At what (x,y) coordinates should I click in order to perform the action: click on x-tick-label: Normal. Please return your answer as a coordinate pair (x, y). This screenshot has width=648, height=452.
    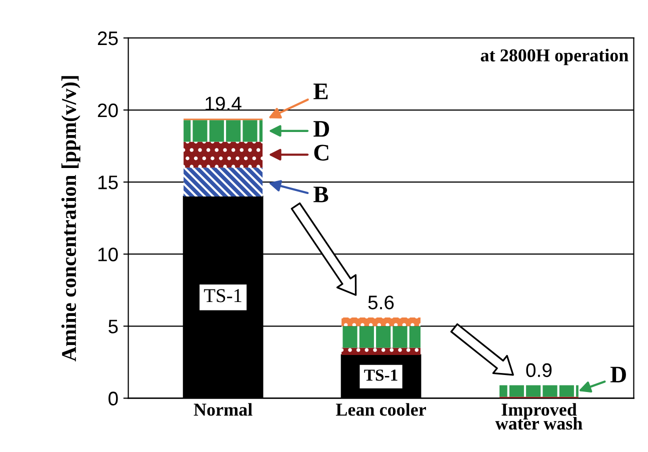
    Looking at the image, I should click on (223, 409).